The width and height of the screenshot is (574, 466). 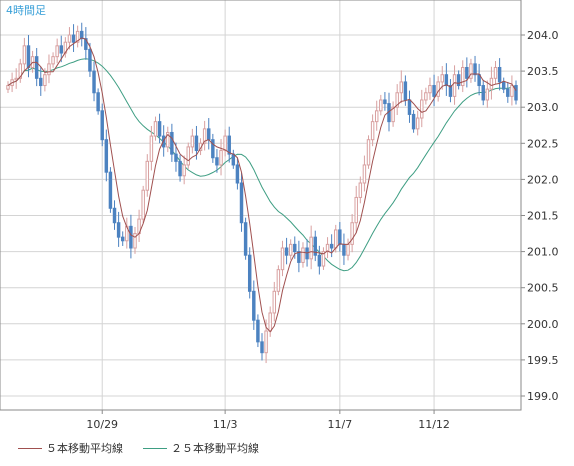 What do you see at coordinates (543, 324) in the screenshot?
I see `y-tick-label: 200.0` at bounding box center [543, 324].